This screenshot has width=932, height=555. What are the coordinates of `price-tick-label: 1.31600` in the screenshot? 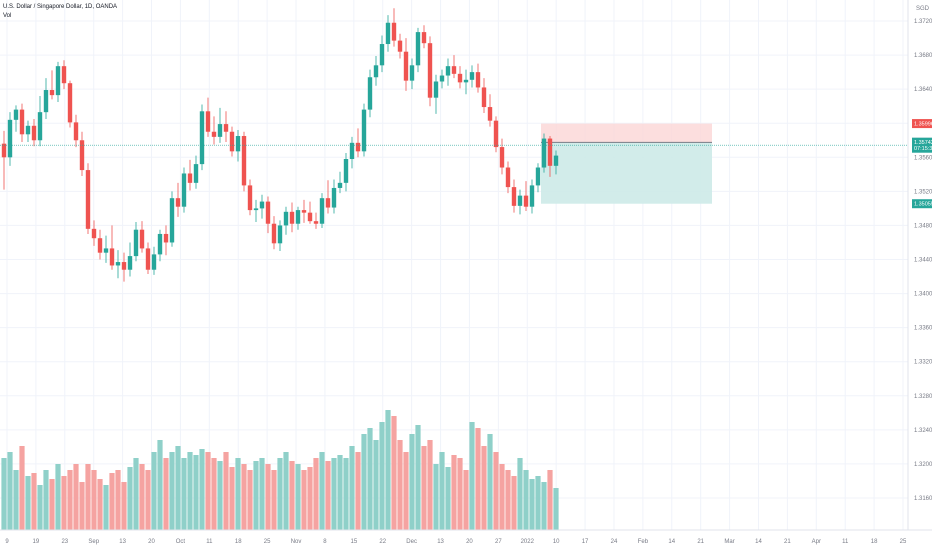 It's located at (923, 499).